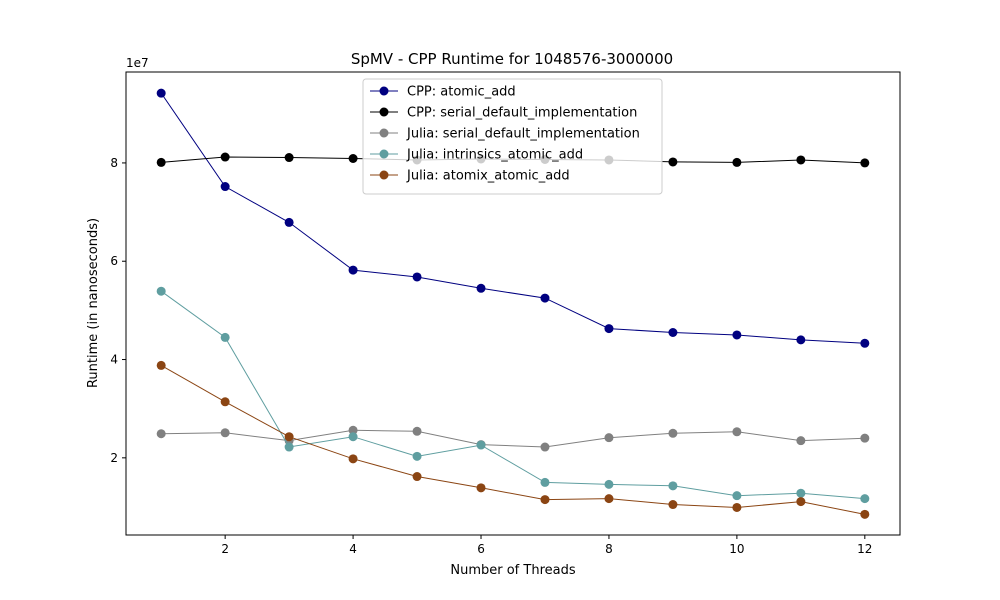 The width and height of the screenshot is (1000, 600). I want to click on legend-box, so click(512, 136).